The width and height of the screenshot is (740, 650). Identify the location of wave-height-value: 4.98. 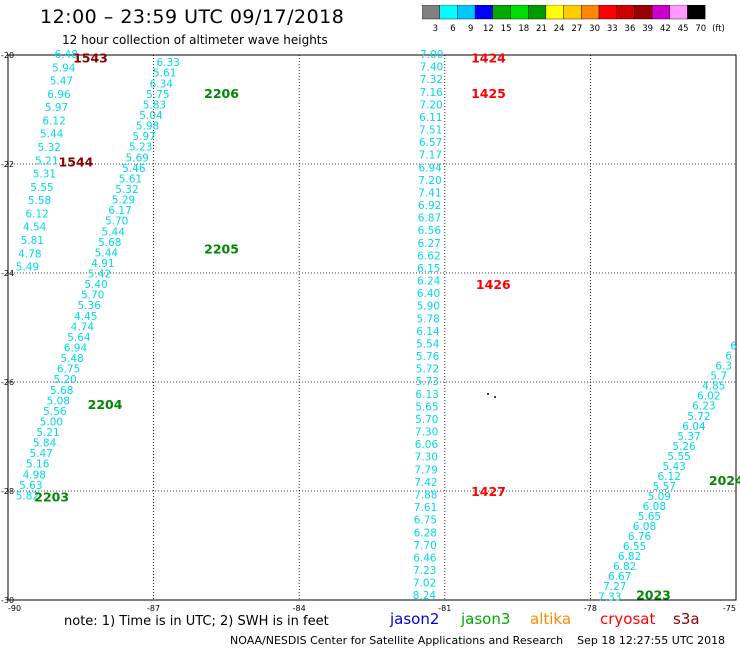
(34, 475).